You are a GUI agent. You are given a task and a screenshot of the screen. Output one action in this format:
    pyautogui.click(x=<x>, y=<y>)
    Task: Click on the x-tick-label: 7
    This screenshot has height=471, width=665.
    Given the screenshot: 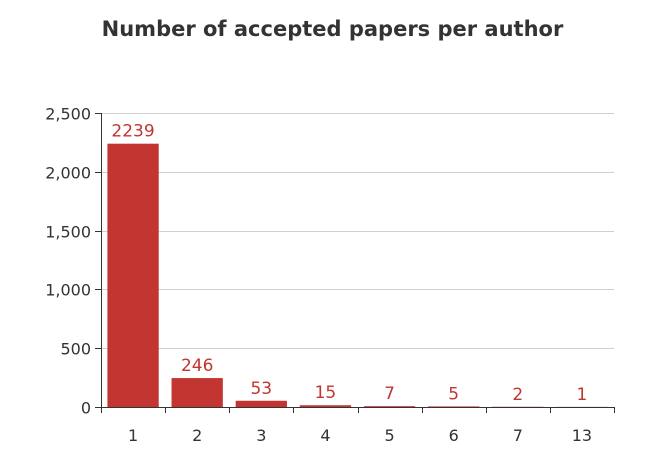 What is the action you would take?
    pyautogui.click(x=518, y=435)
    